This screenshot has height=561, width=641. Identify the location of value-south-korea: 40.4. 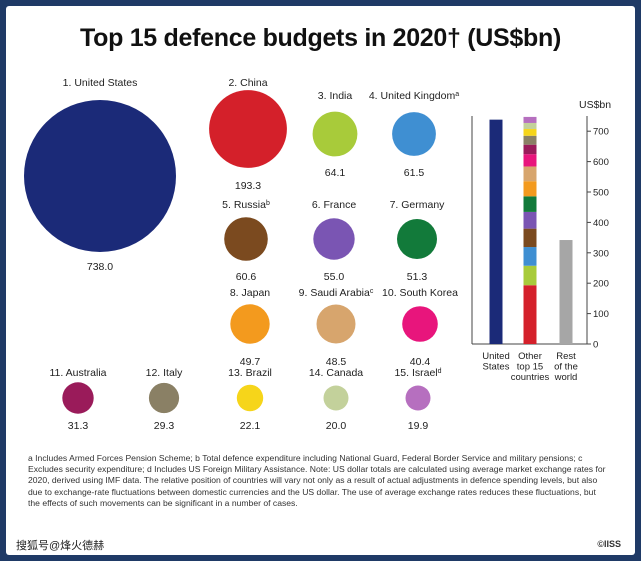
(420, 362).